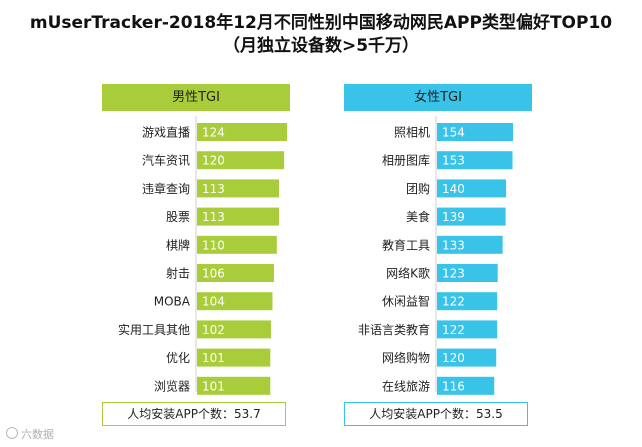 The width and height of the screenshot is (642, 447). Describe the element at coordinates (418, 188) in the screenshot. I see `female-category-label: 团购` at that location.